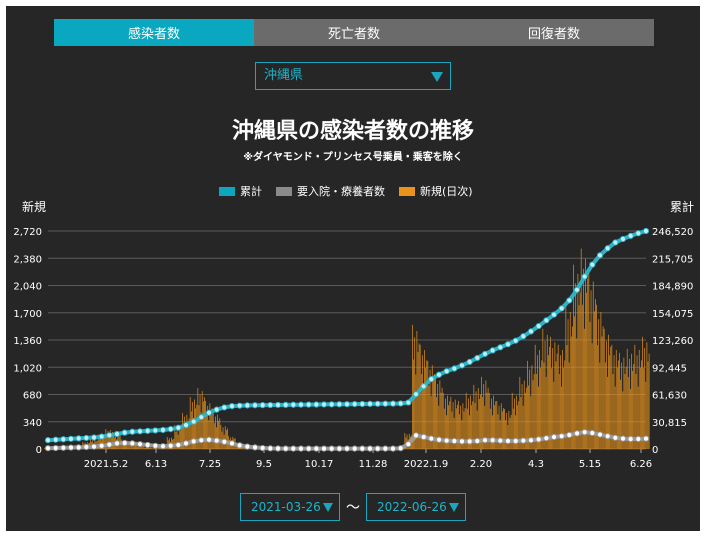 This screenshot has height=537, width=706. Describe the element at coordinates (154, 32) in the screenshot. I see `tab-infections: 感染者数` at that location.